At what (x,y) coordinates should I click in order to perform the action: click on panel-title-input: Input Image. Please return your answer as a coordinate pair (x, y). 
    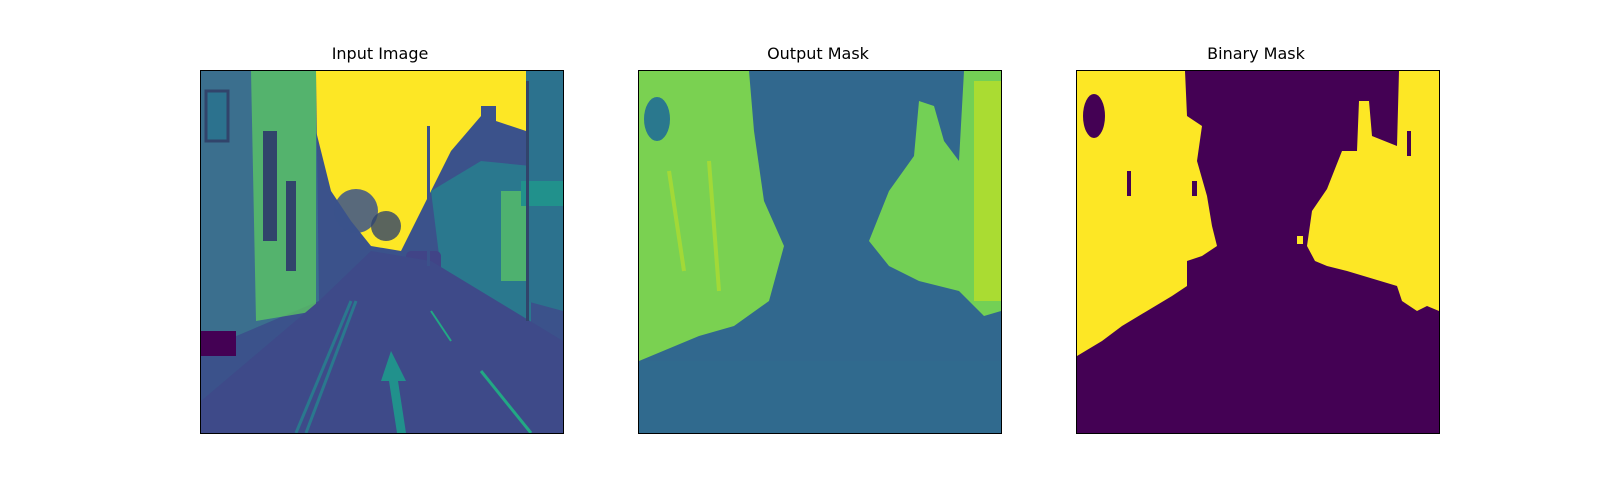
    Looking at the image, I should click on (380, 53).